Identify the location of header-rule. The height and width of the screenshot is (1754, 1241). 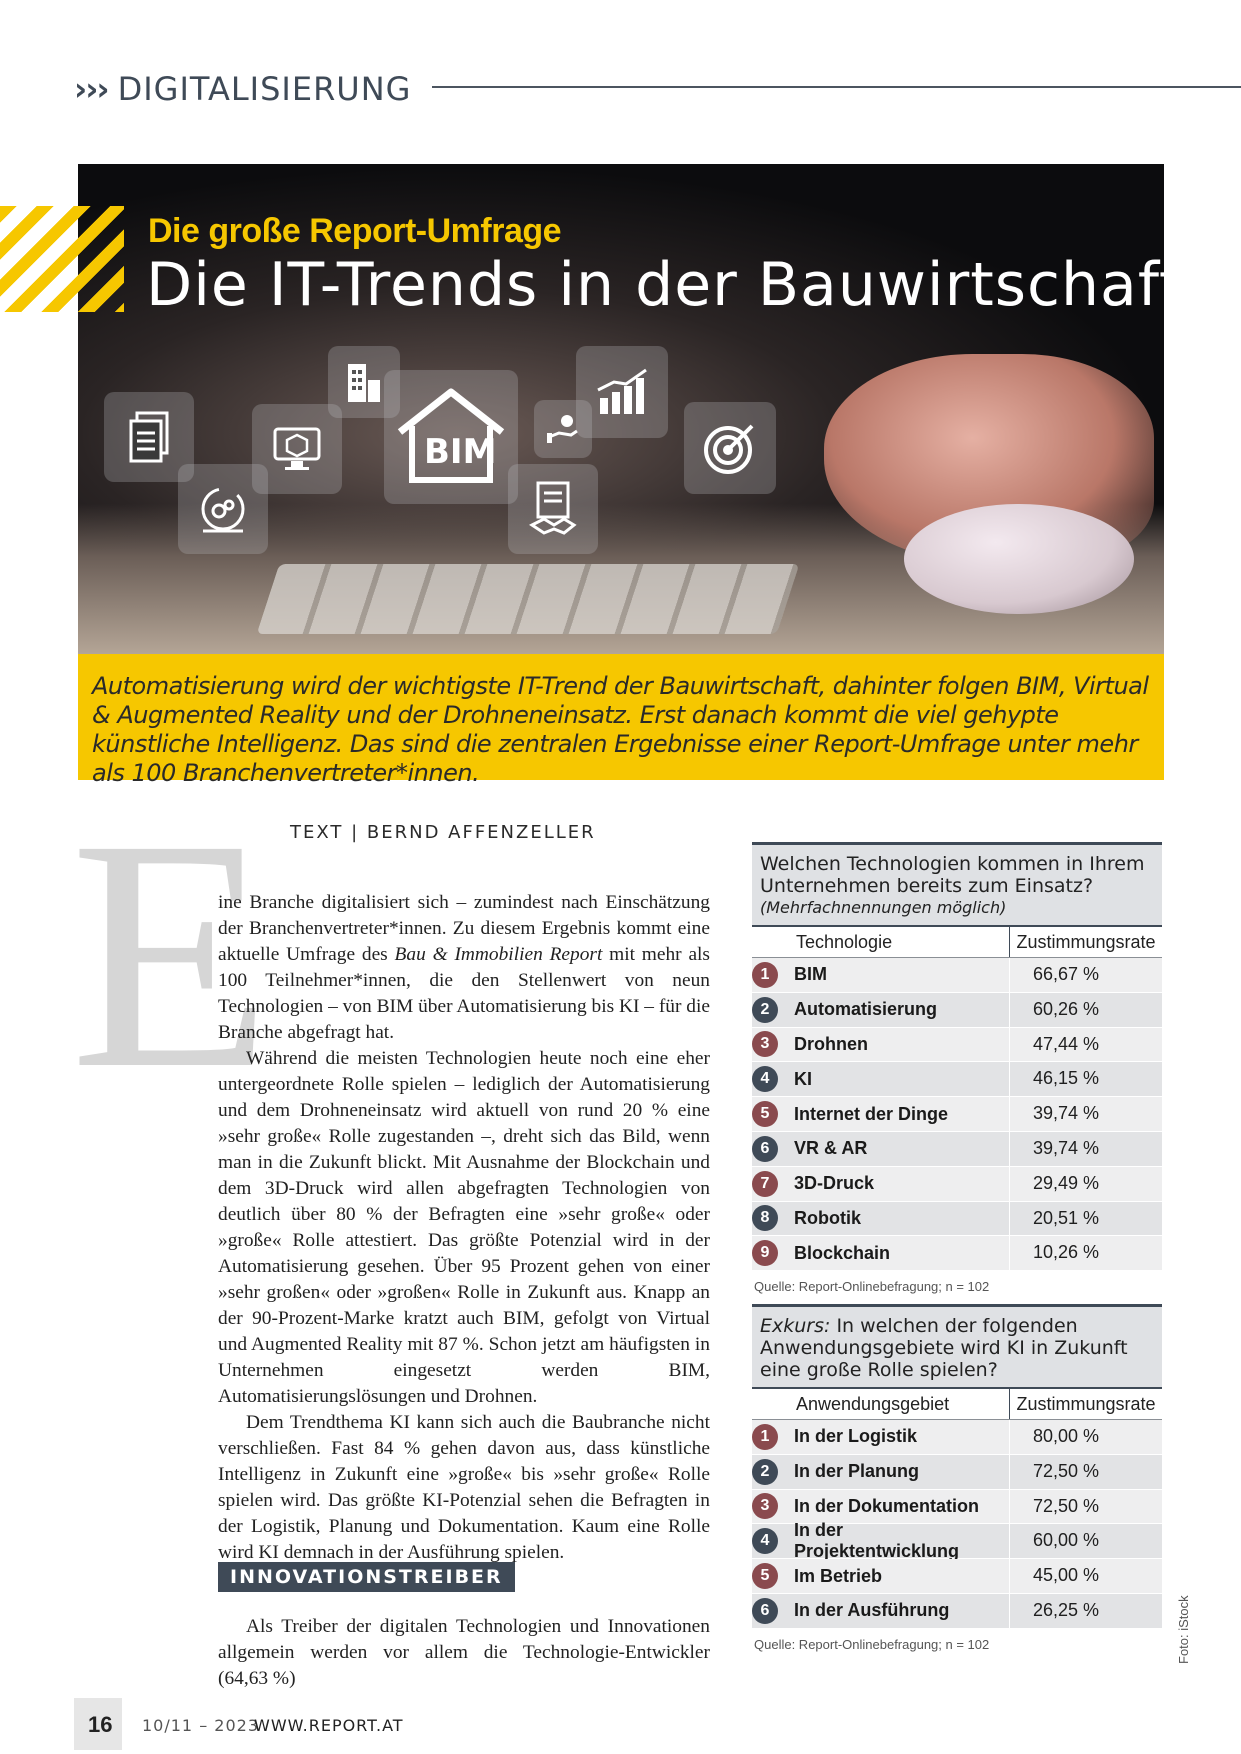
(836, 87).